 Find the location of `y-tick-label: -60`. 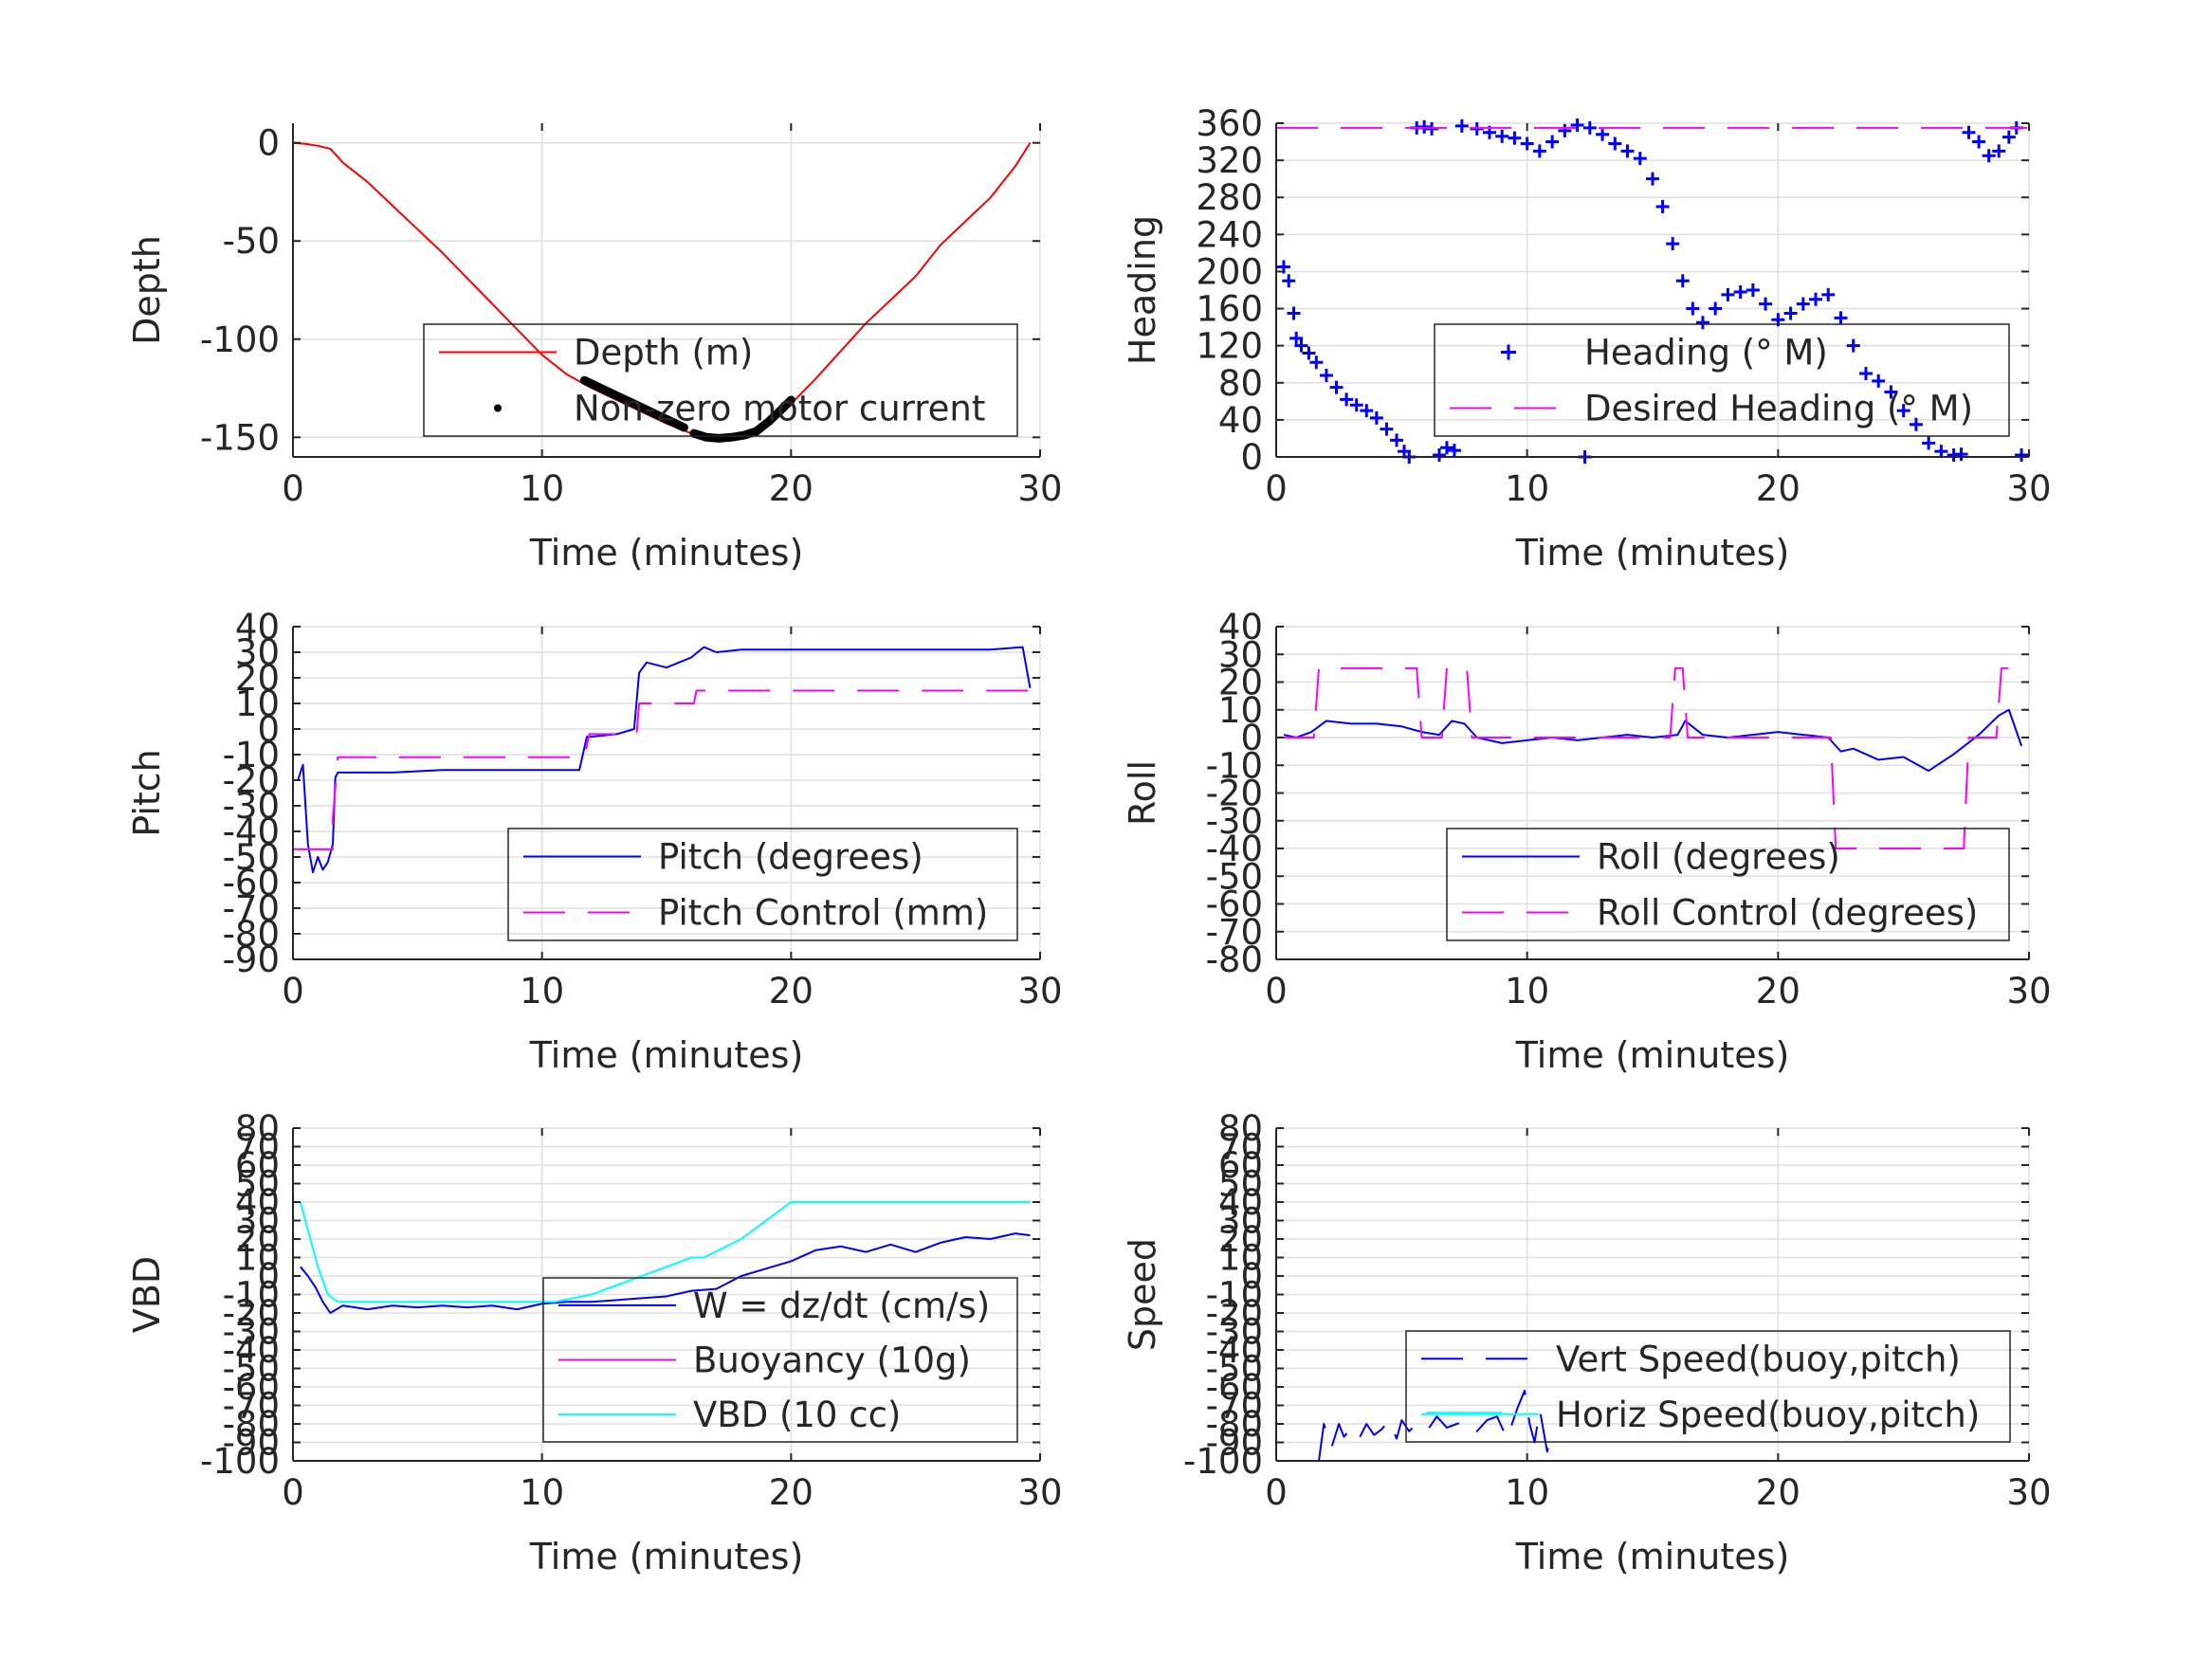

y-tick-label: -60 is located at coordinates (251, 1387).